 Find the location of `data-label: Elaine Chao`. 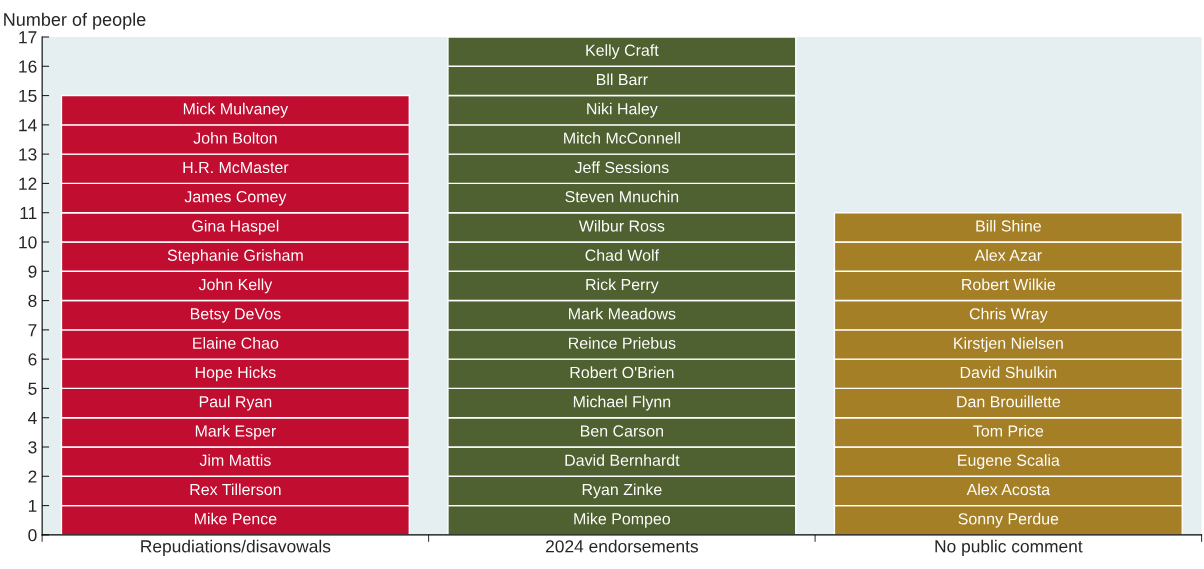

data-label: Elaine Chao is located at coordinates (236, 343).